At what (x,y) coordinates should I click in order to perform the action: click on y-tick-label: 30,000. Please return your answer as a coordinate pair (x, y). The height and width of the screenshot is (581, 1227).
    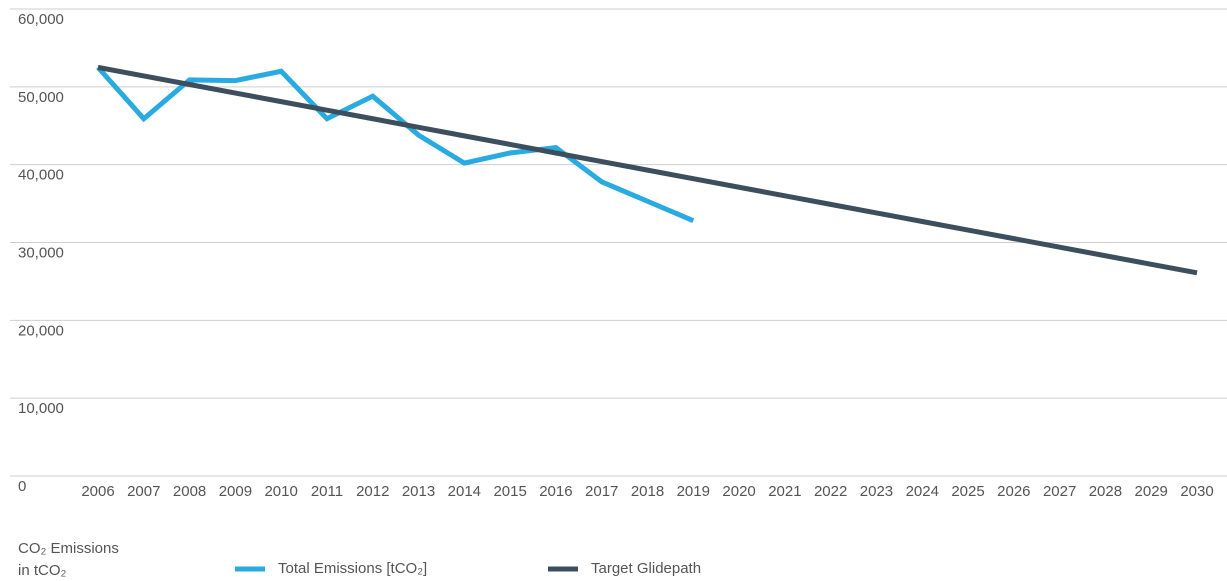
    Looking at the image, I should click on (41, 252).